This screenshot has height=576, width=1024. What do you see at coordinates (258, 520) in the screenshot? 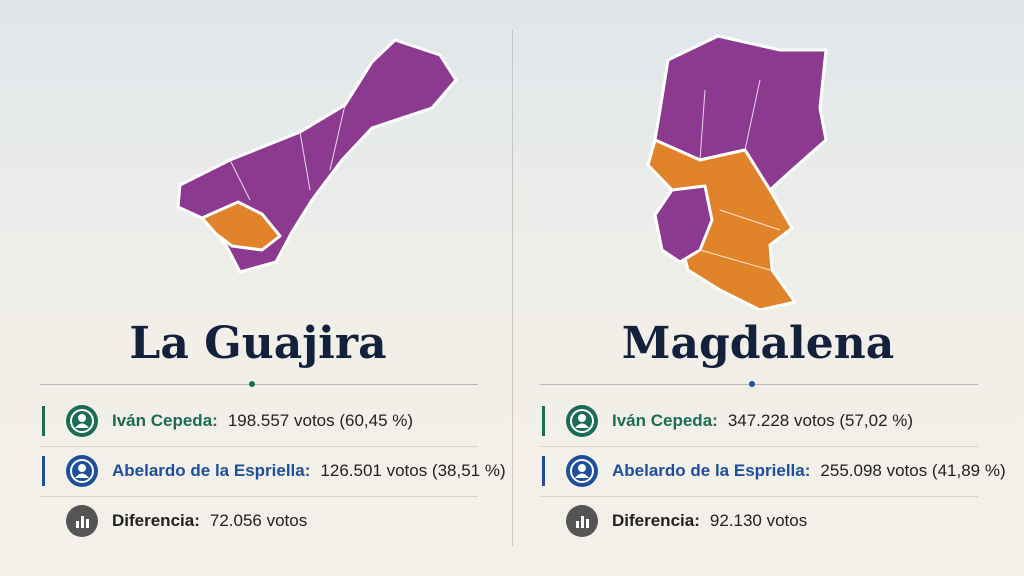
I see `vote-result: 72.056 votos` at bounding box center [258, 520].